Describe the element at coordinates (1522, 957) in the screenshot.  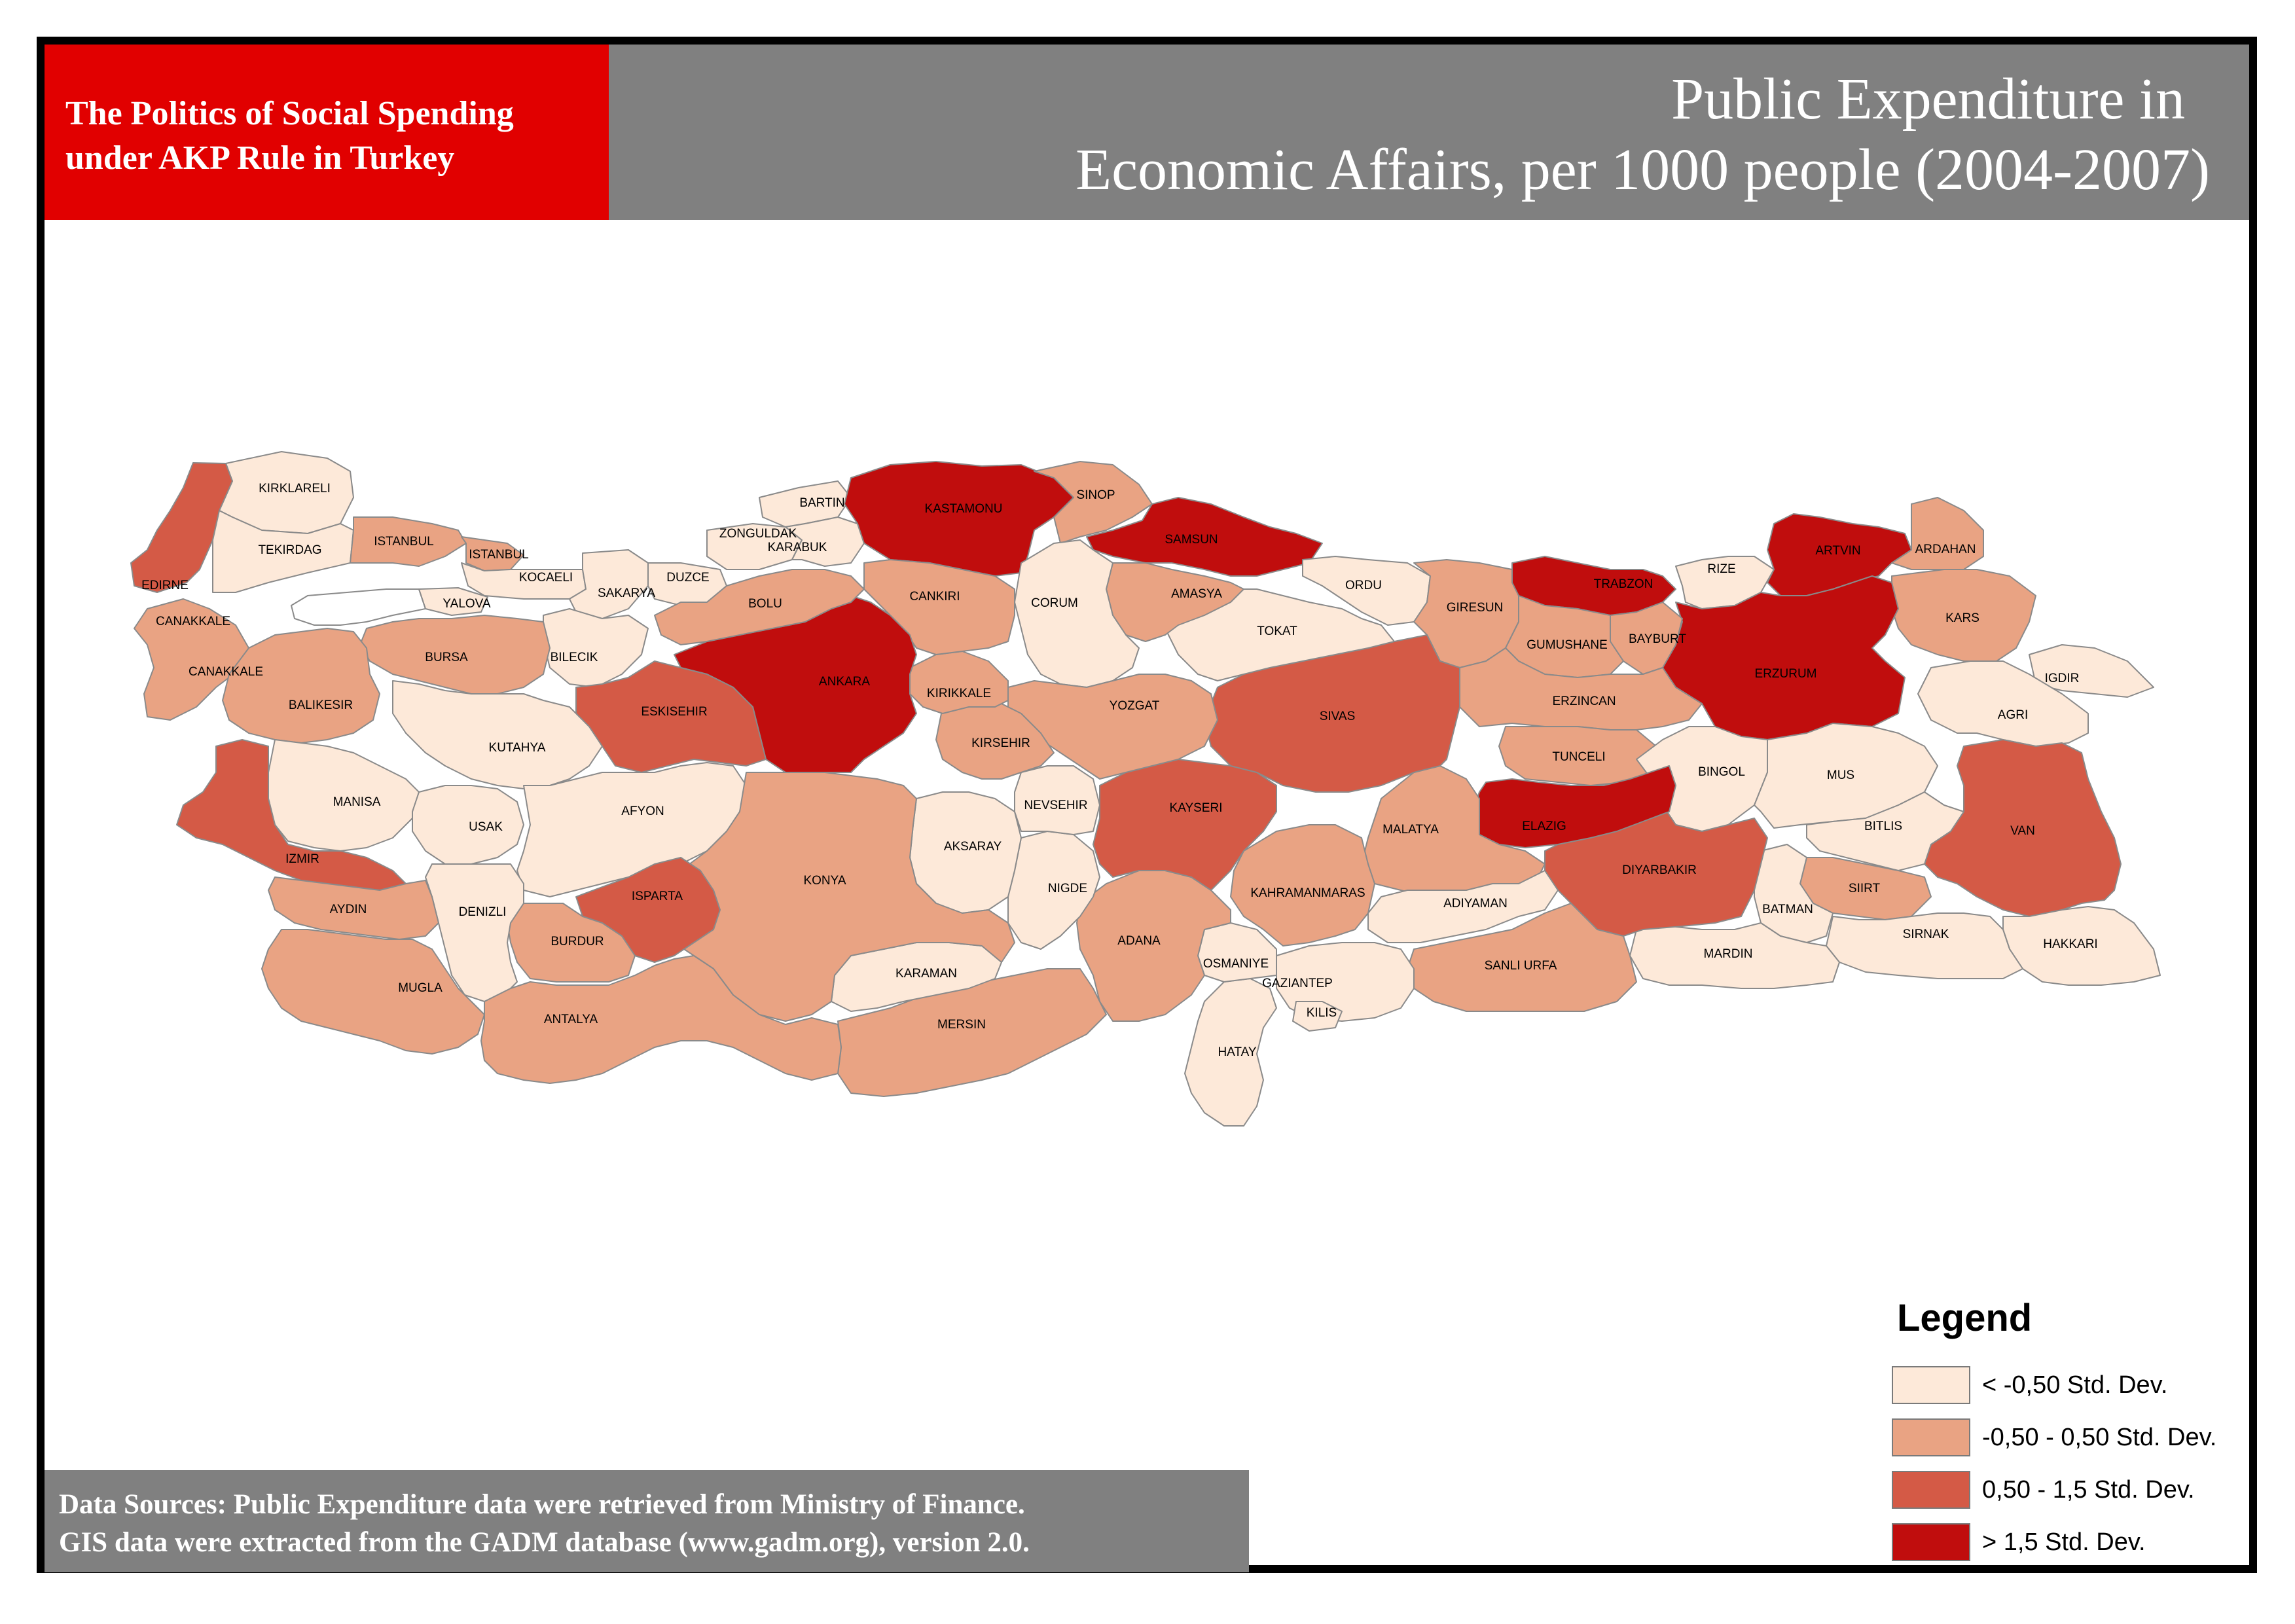
I see `province-sanli-urfa` at that location.